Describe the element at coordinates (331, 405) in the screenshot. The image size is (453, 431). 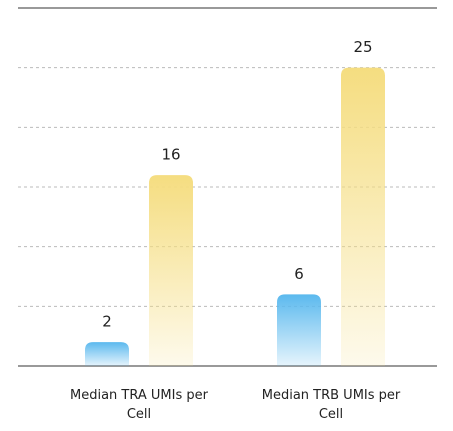
I see `x-tick-label: Median TRB UMIs per Cell` at that location.